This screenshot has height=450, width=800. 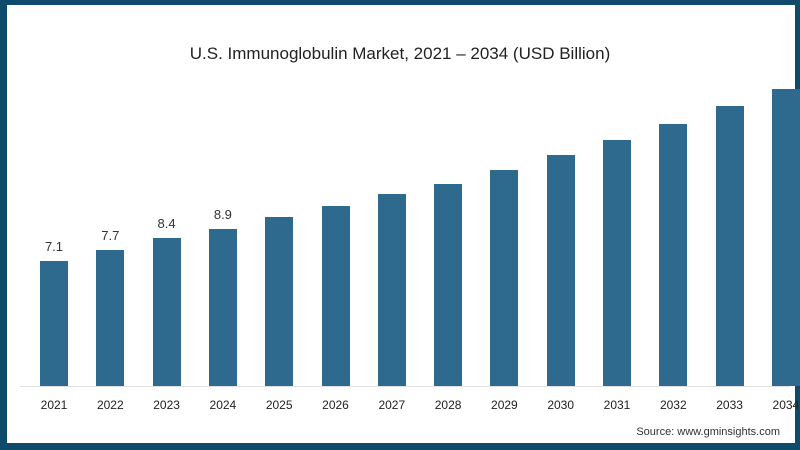 I want to click on bar-2034, so click(x=785, y=237).